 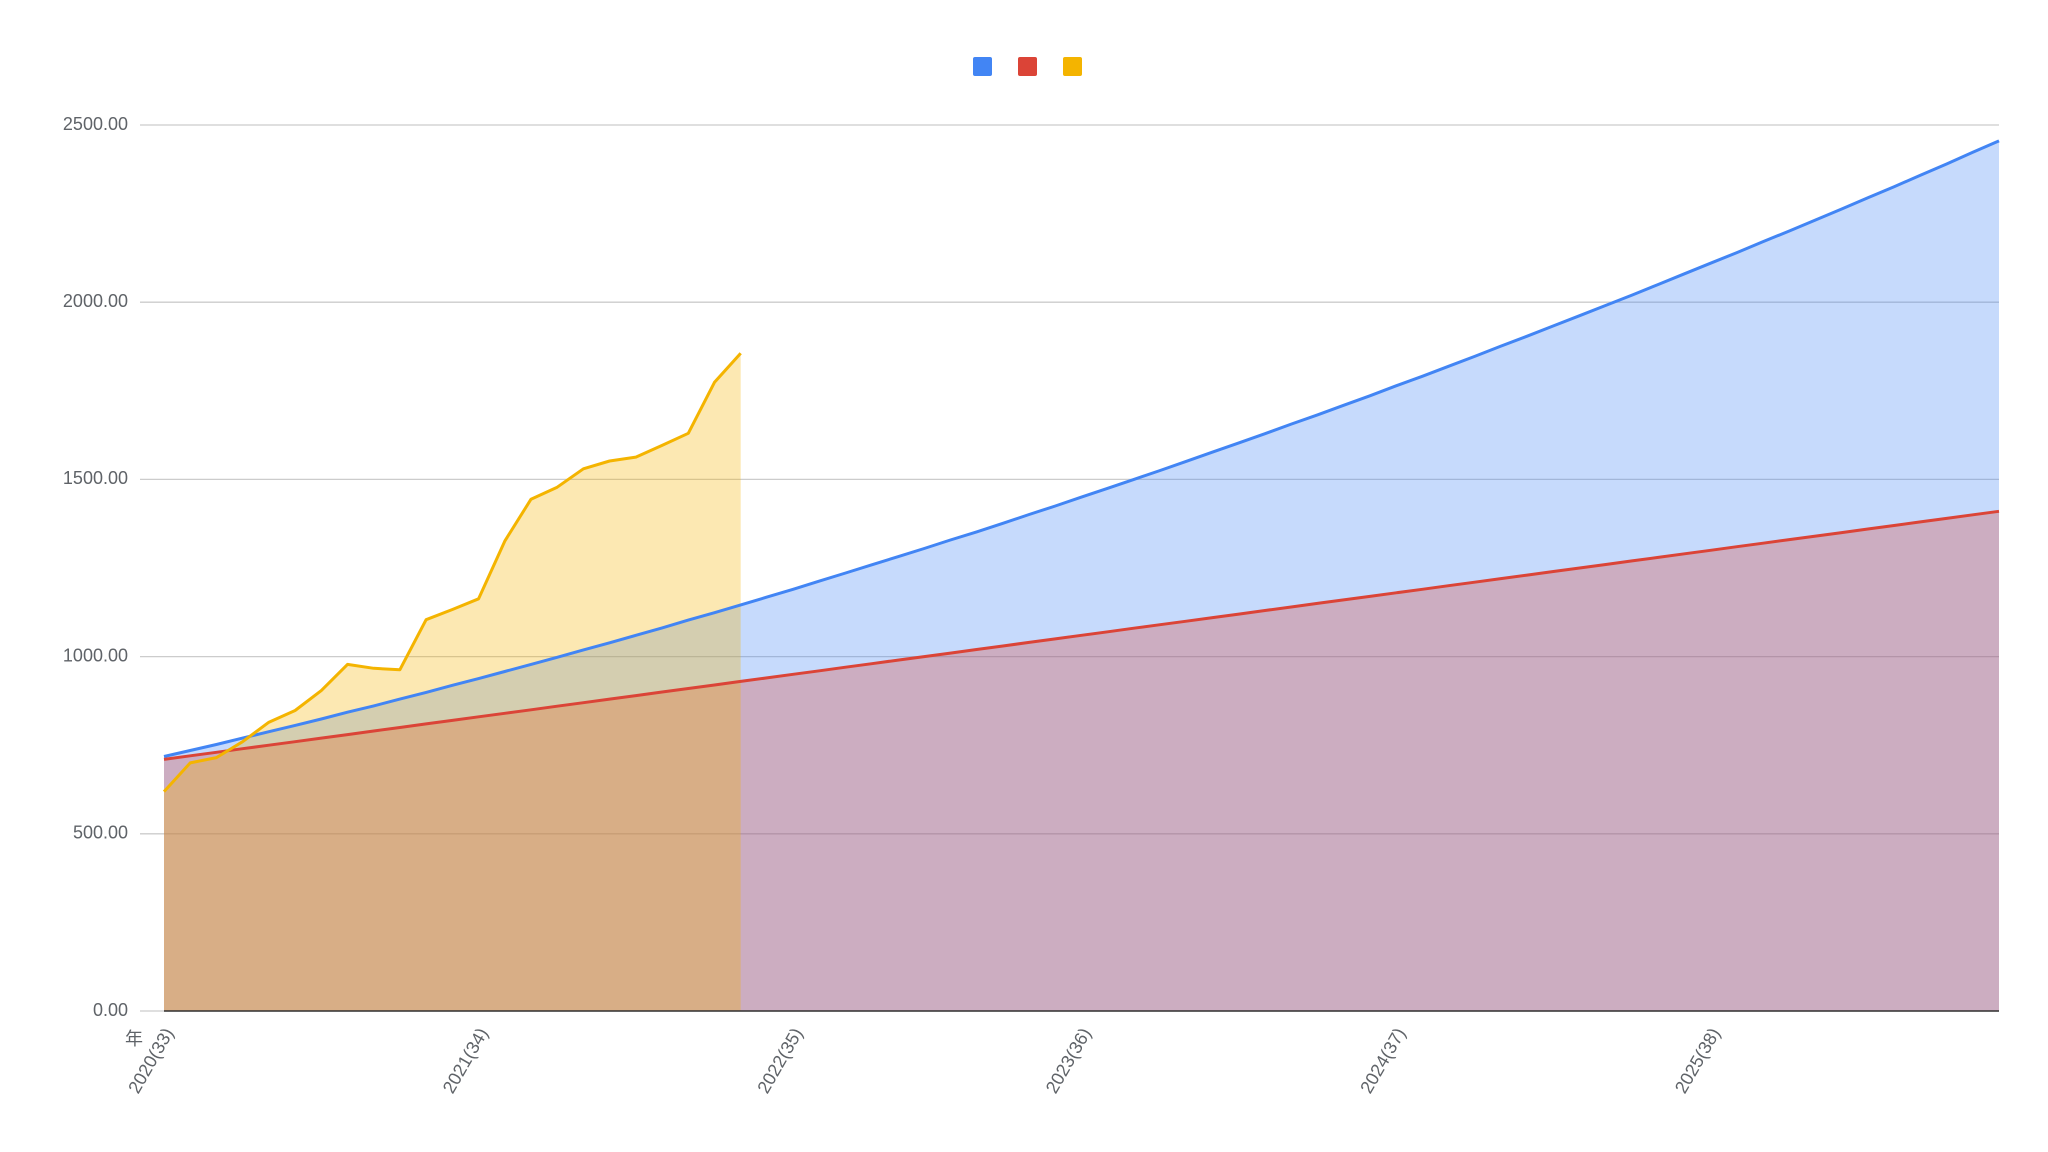 What do you see at coordinates (110, 1010) in the screenshot?
I see `y-tick-label: 0.00` at bounding box center [110, 1010].